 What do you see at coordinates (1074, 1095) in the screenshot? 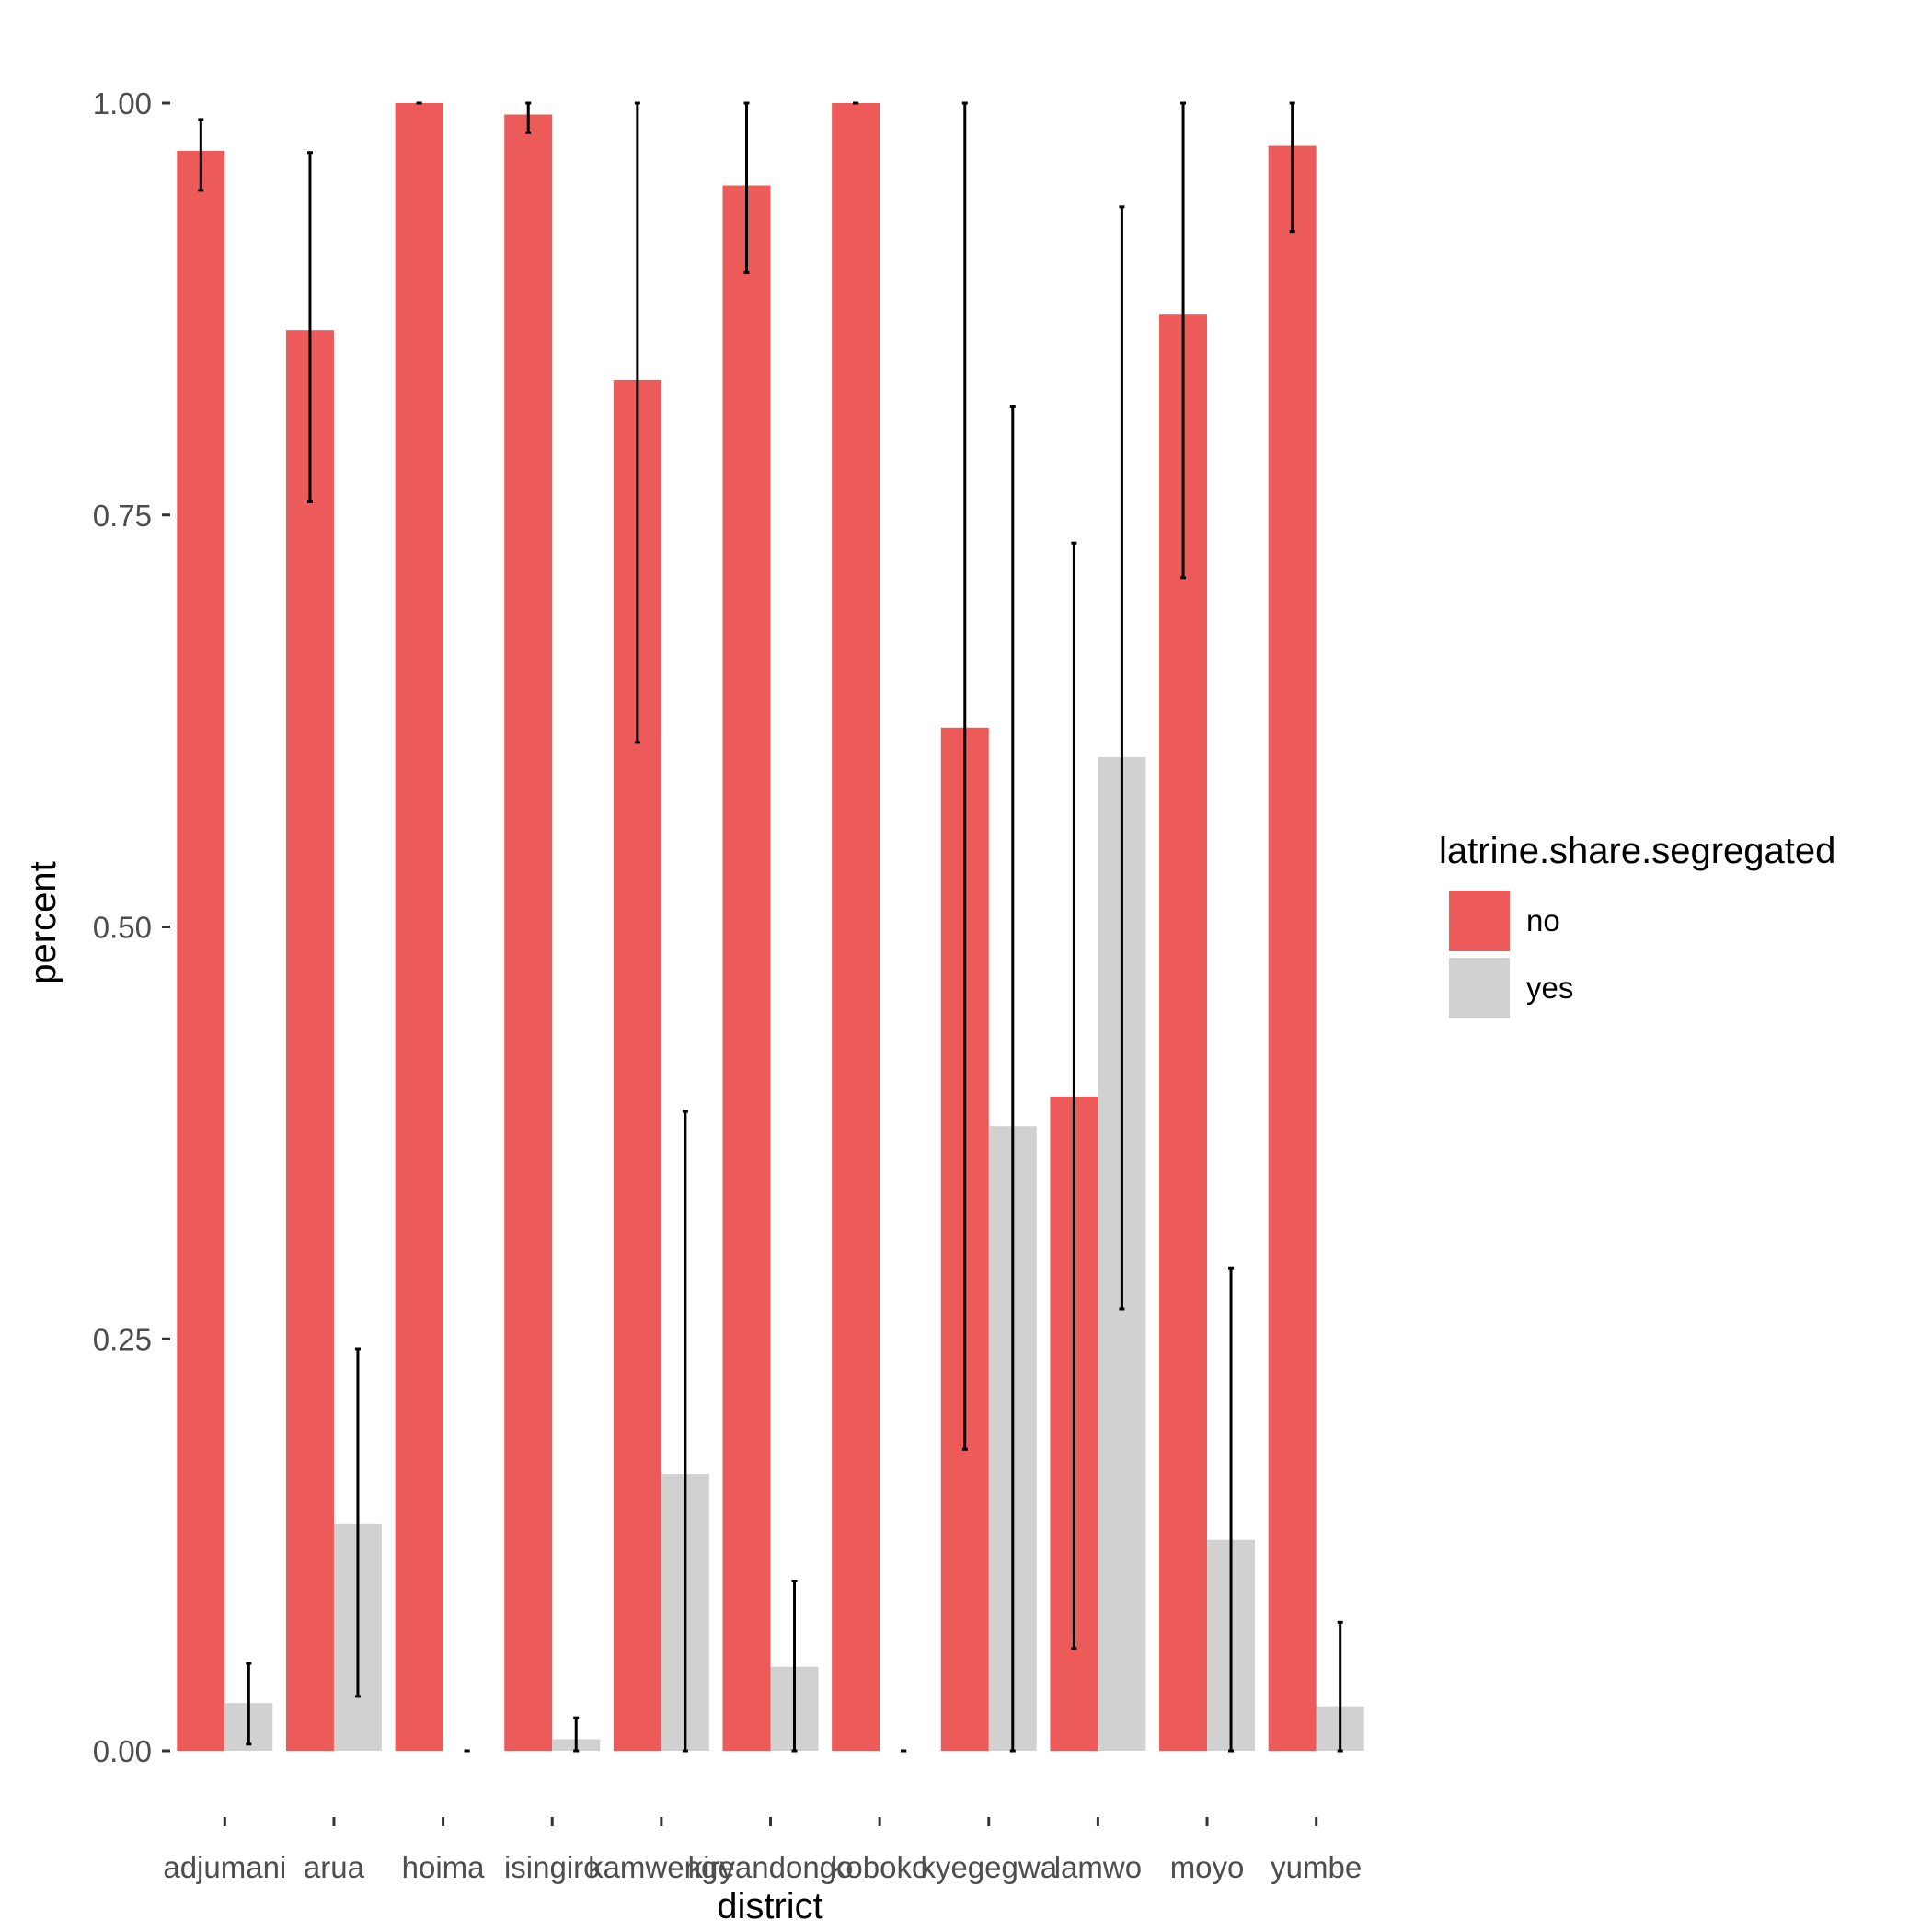
I see `error-bar-no-lamwo` at bounding box center [1074, 1095].